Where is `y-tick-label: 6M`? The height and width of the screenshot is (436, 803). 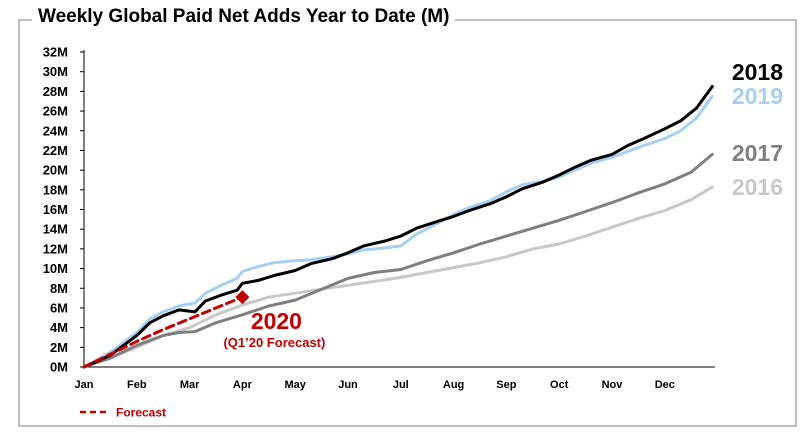 y-tick-label: 6M is located at coordinates (59, 307).